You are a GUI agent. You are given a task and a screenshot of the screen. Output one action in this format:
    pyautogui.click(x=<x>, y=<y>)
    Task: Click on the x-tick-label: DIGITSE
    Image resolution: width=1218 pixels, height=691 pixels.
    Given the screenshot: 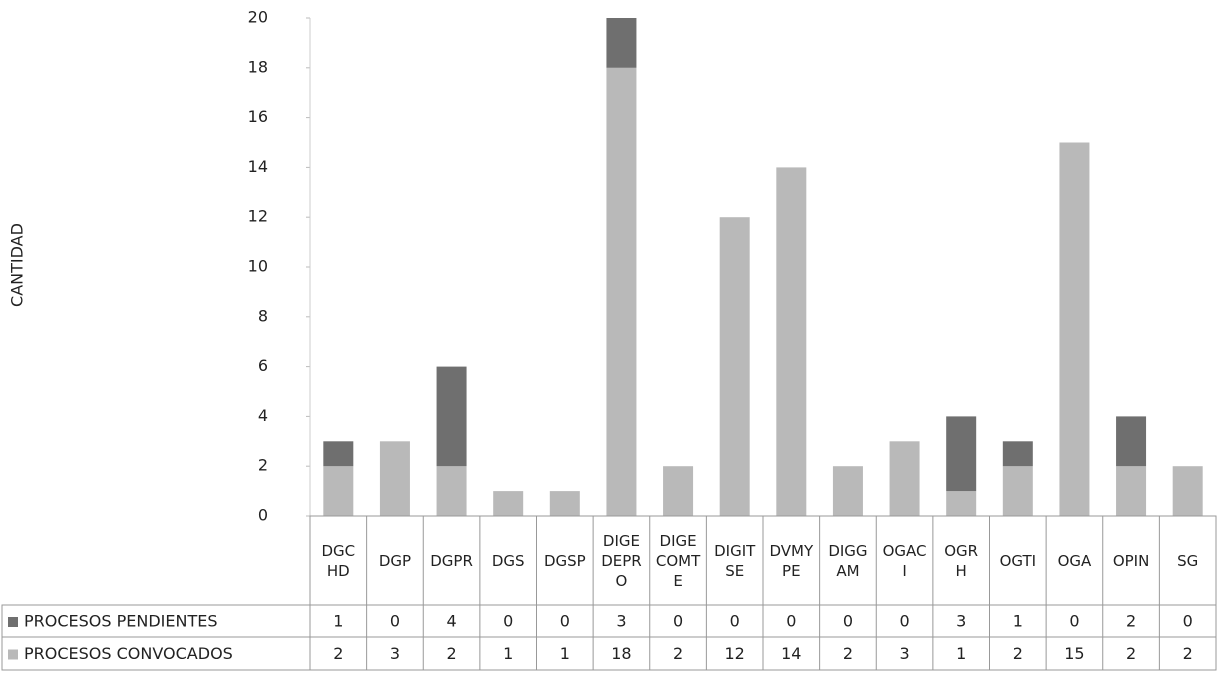 What is the action you would take?
    pyautogui.click(x=735, y=560)
    